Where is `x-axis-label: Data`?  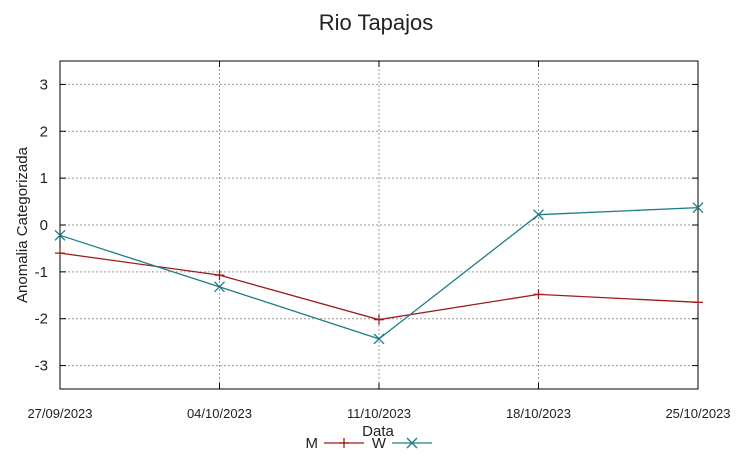
x-axis-label: Data is located at coordinates (378, 431).